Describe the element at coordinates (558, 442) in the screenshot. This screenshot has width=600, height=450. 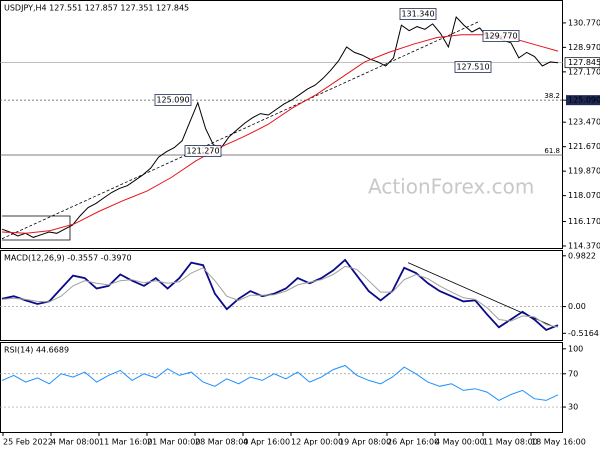
I see `x-tick-label: 18 May 16:00` at that location.